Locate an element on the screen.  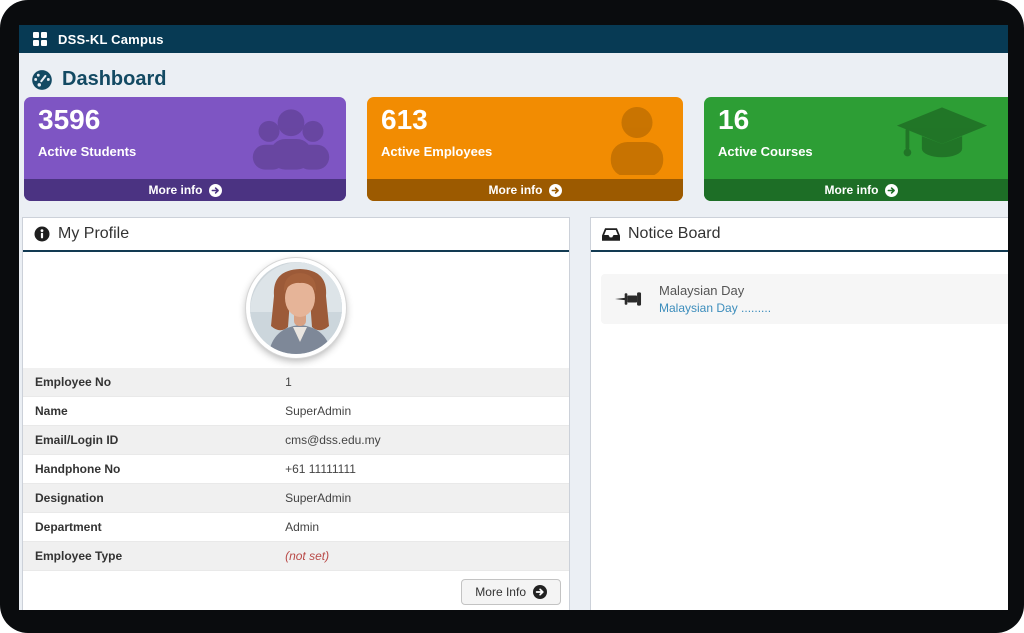
info-circle-icon is located at coordinates (42, 234).